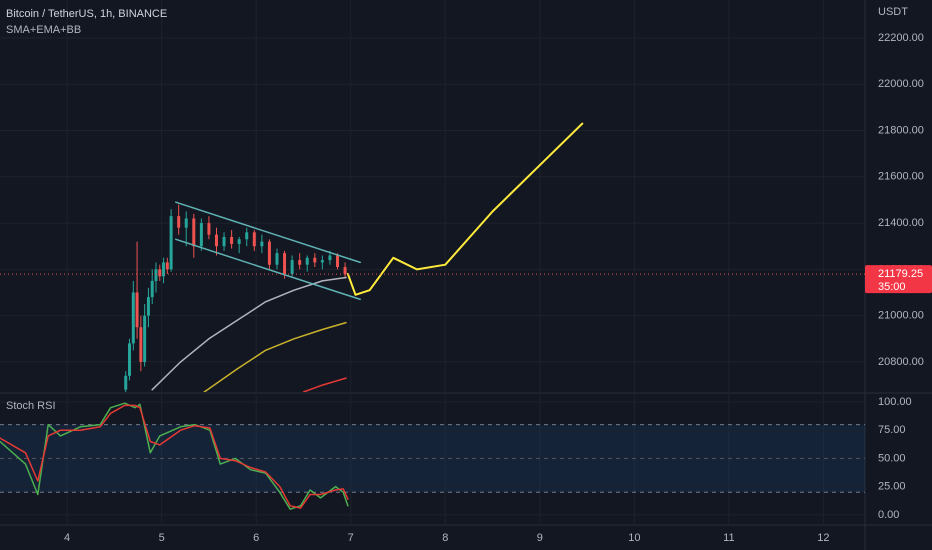  Describe the element at coordinates (728, 538) in the screenshot. I see `x-tick-label: 11` at that location.